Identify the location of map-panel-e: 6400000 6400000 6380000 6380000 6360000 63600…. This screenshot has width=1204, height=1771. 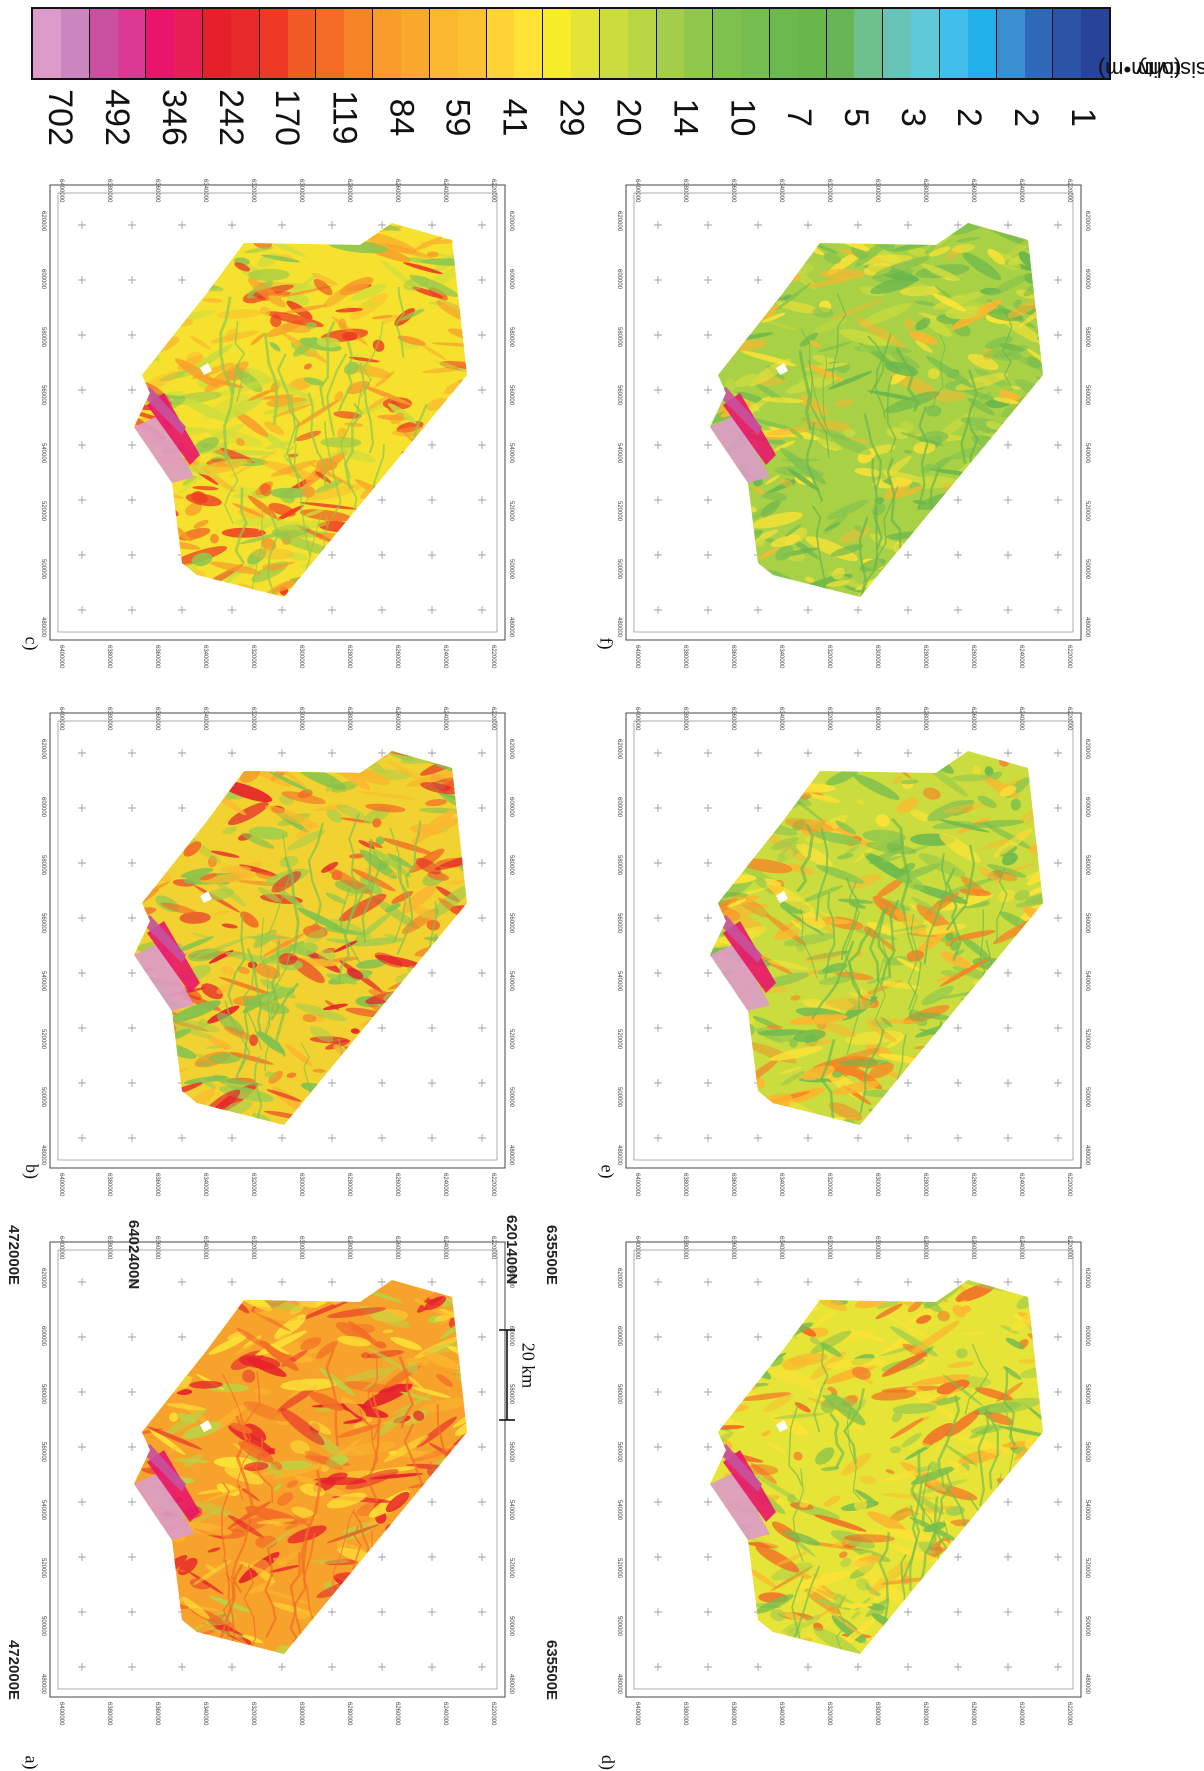
(851, 945).